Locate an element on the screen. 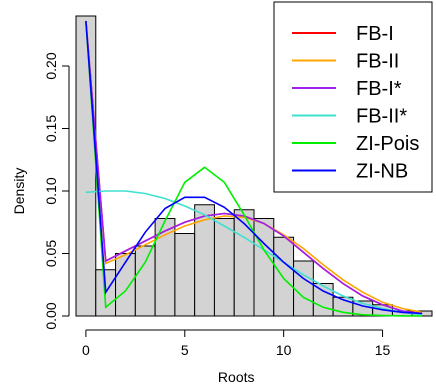 The image size is (436, 387). y-tick-label: 0.00 is located at coordinates (51, 315).